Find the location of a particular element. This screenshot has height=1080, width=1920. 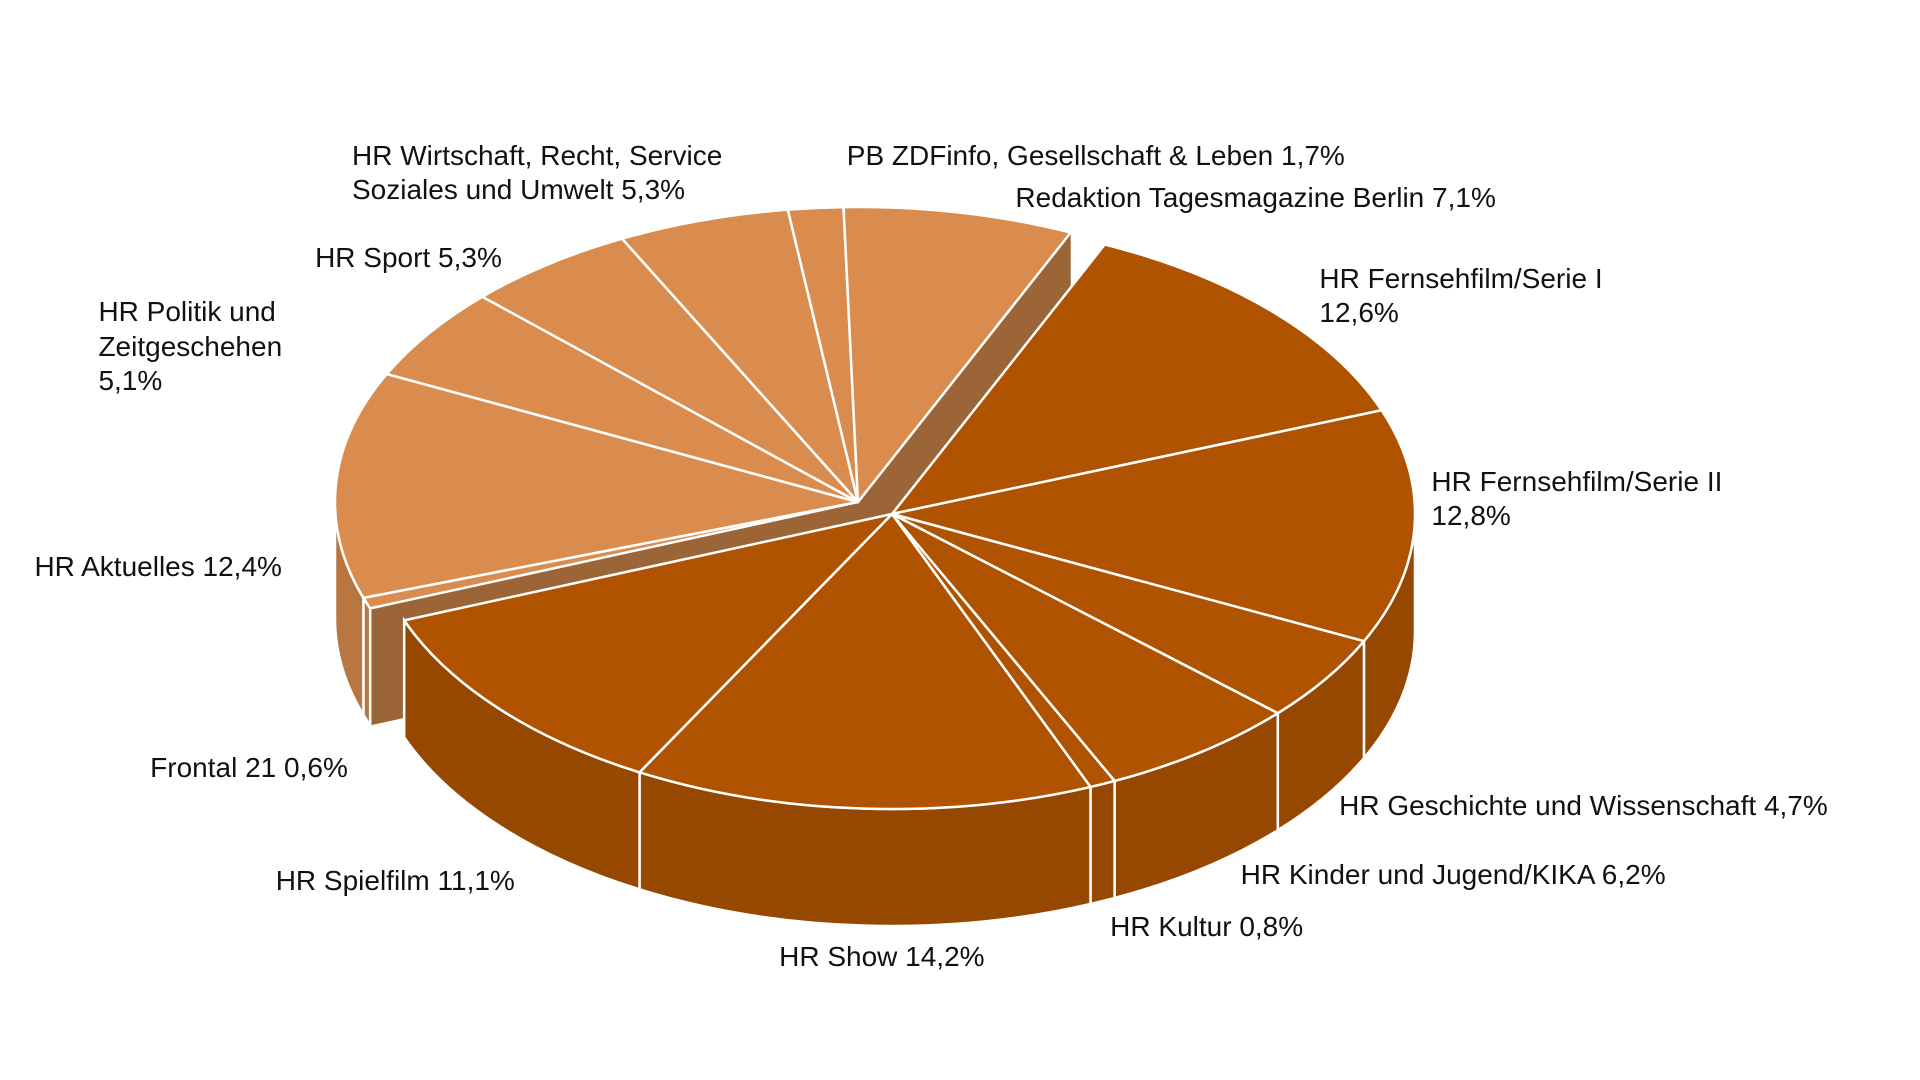

slice-label: HR Sport 5,3% is located at coordinates (408, 258).